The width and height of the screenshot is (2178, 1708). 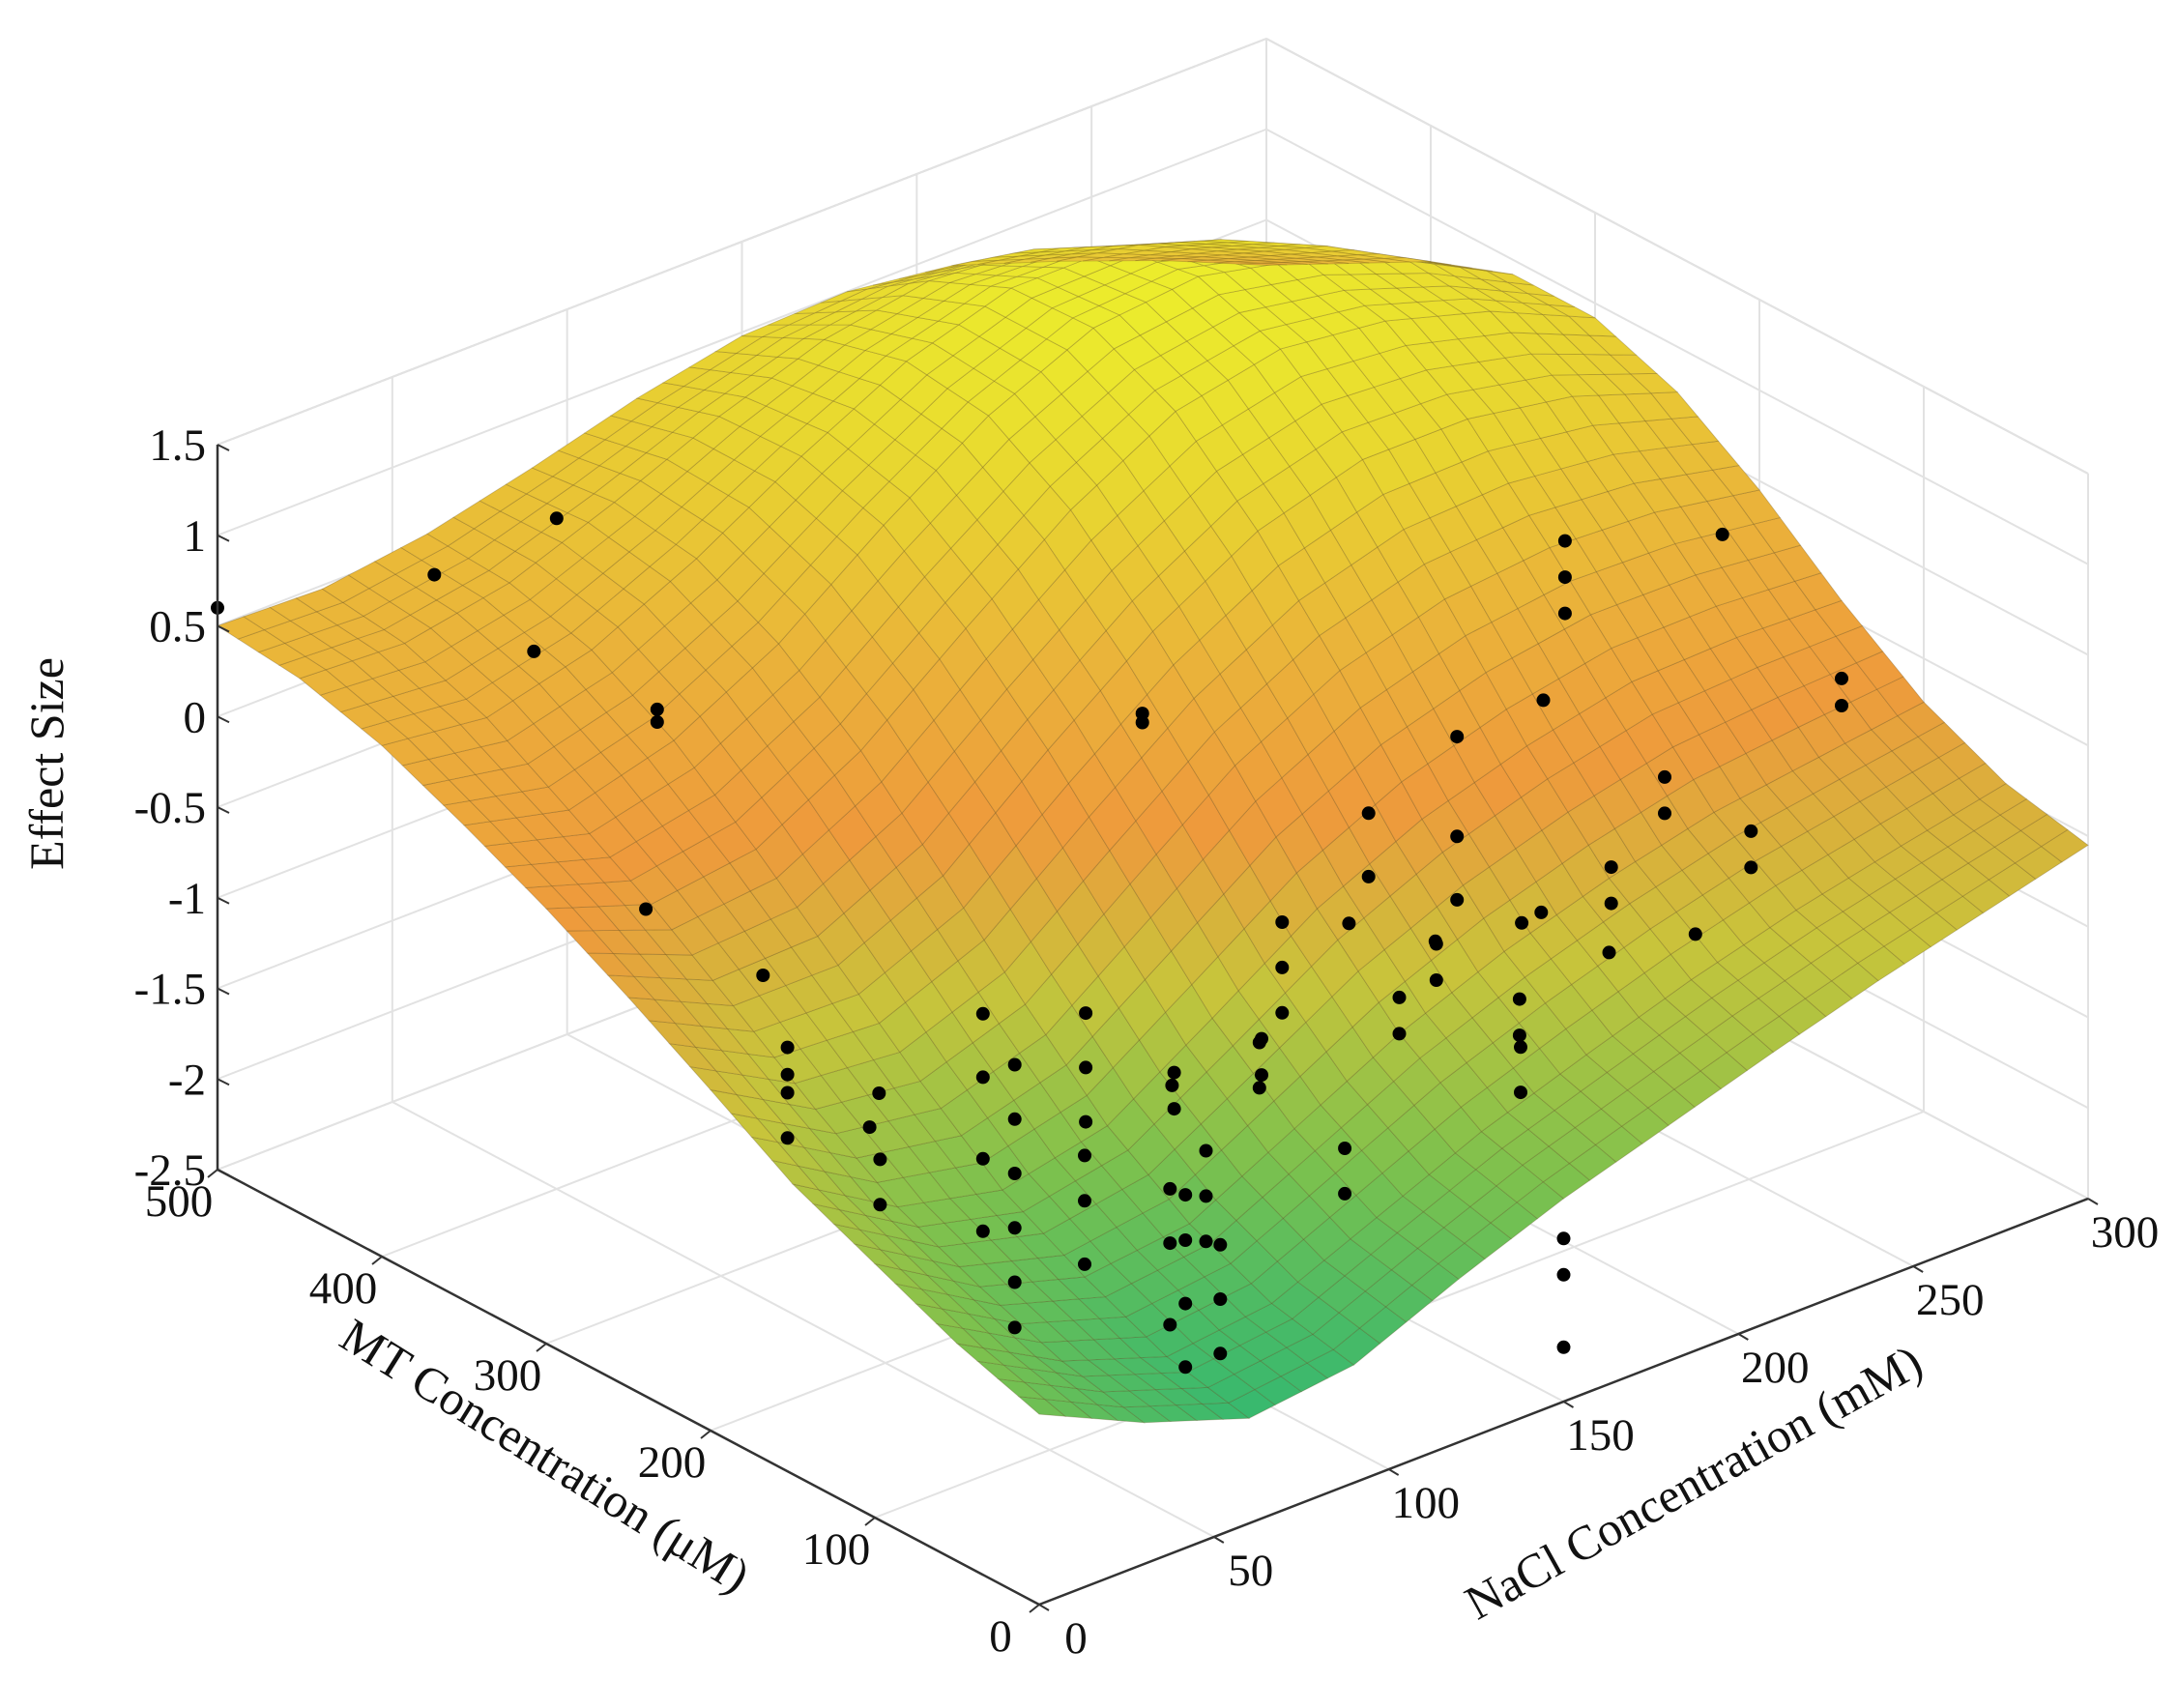 I want to click on y-tick-label: 200, so click(x=673, y=1462).